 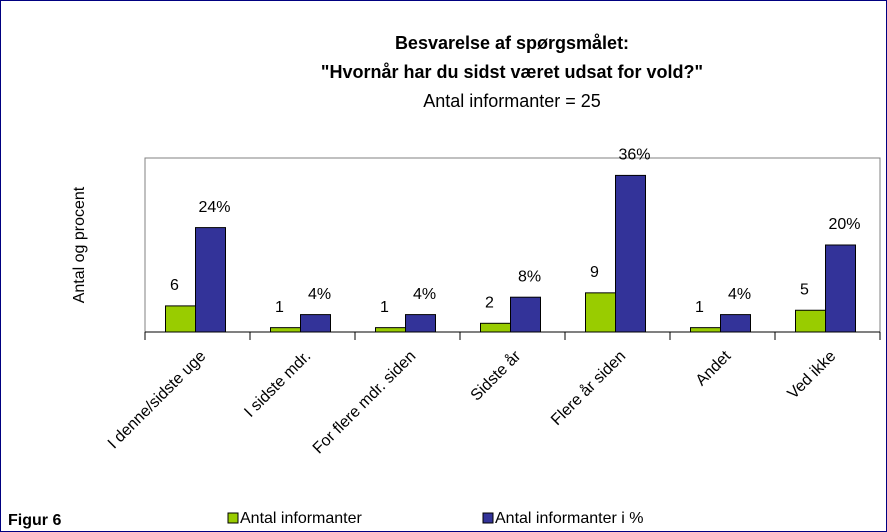 What do you see at coordinates (79, 244) in the screenshot?
I see `y-axis-label: Antal og procent` at bounding box center [79, 244].